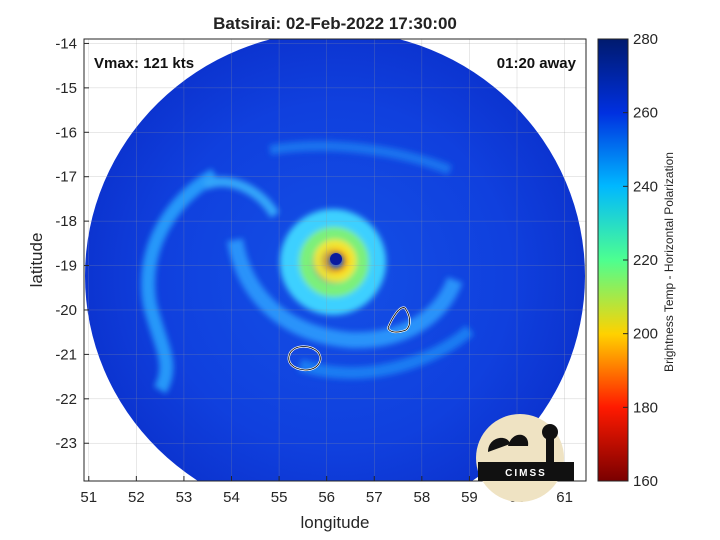 This screenshot has height=540, width=720. I want to click on y-tick-label: -21, so click(66, 354).